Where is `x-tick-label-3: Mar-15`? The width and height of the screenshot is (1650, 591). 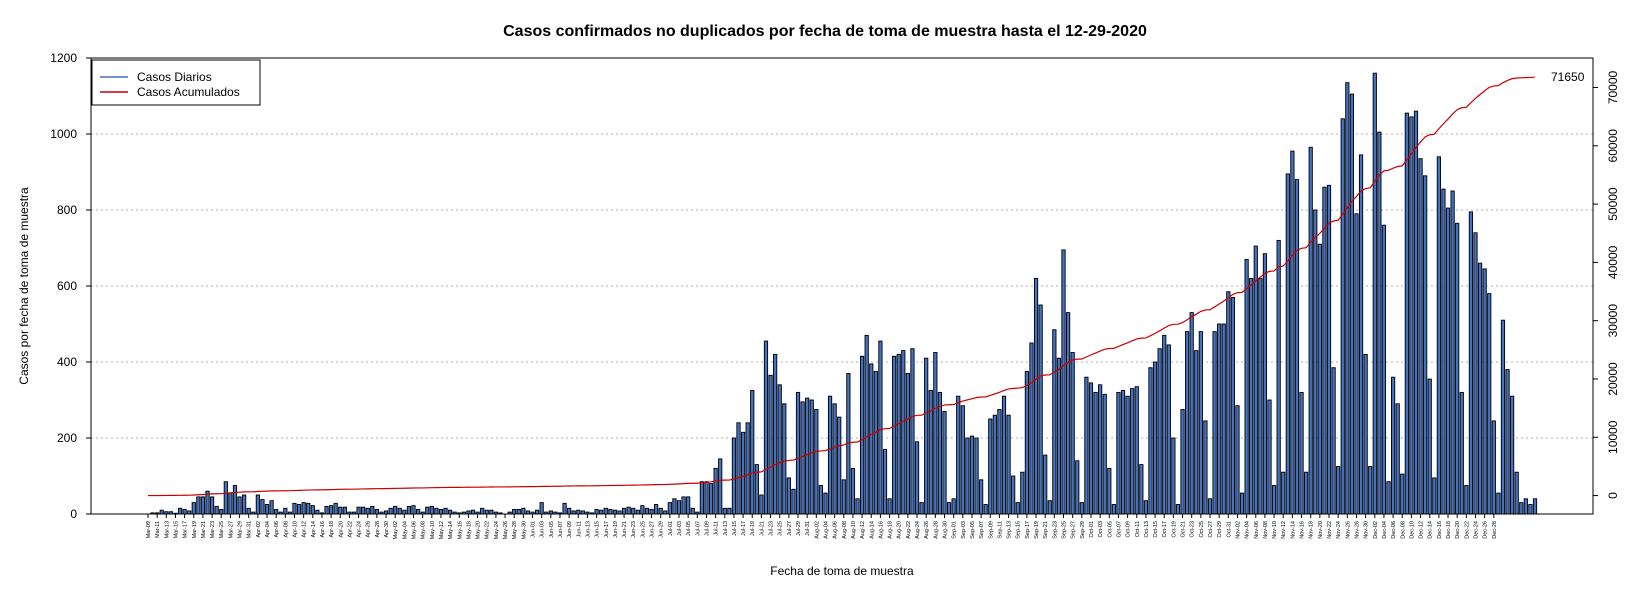 x-tick-label-3: Mar-15 is located at coordinates (176, 529).